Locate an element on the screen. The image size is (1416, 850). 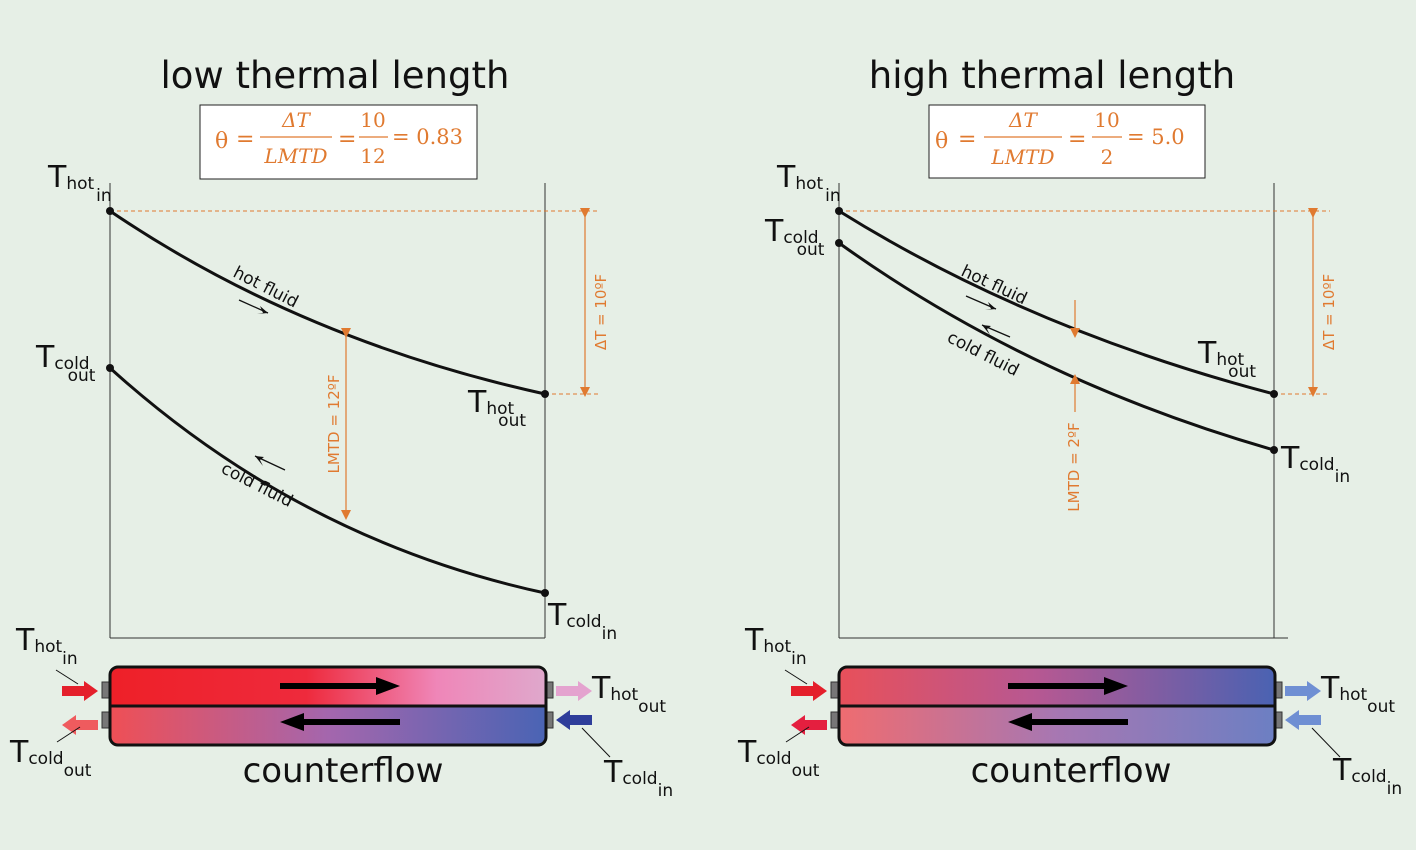
equation-box: θ = ΔT LMTD = 10 12 = 0.83 is located at coordinates (338, 142).